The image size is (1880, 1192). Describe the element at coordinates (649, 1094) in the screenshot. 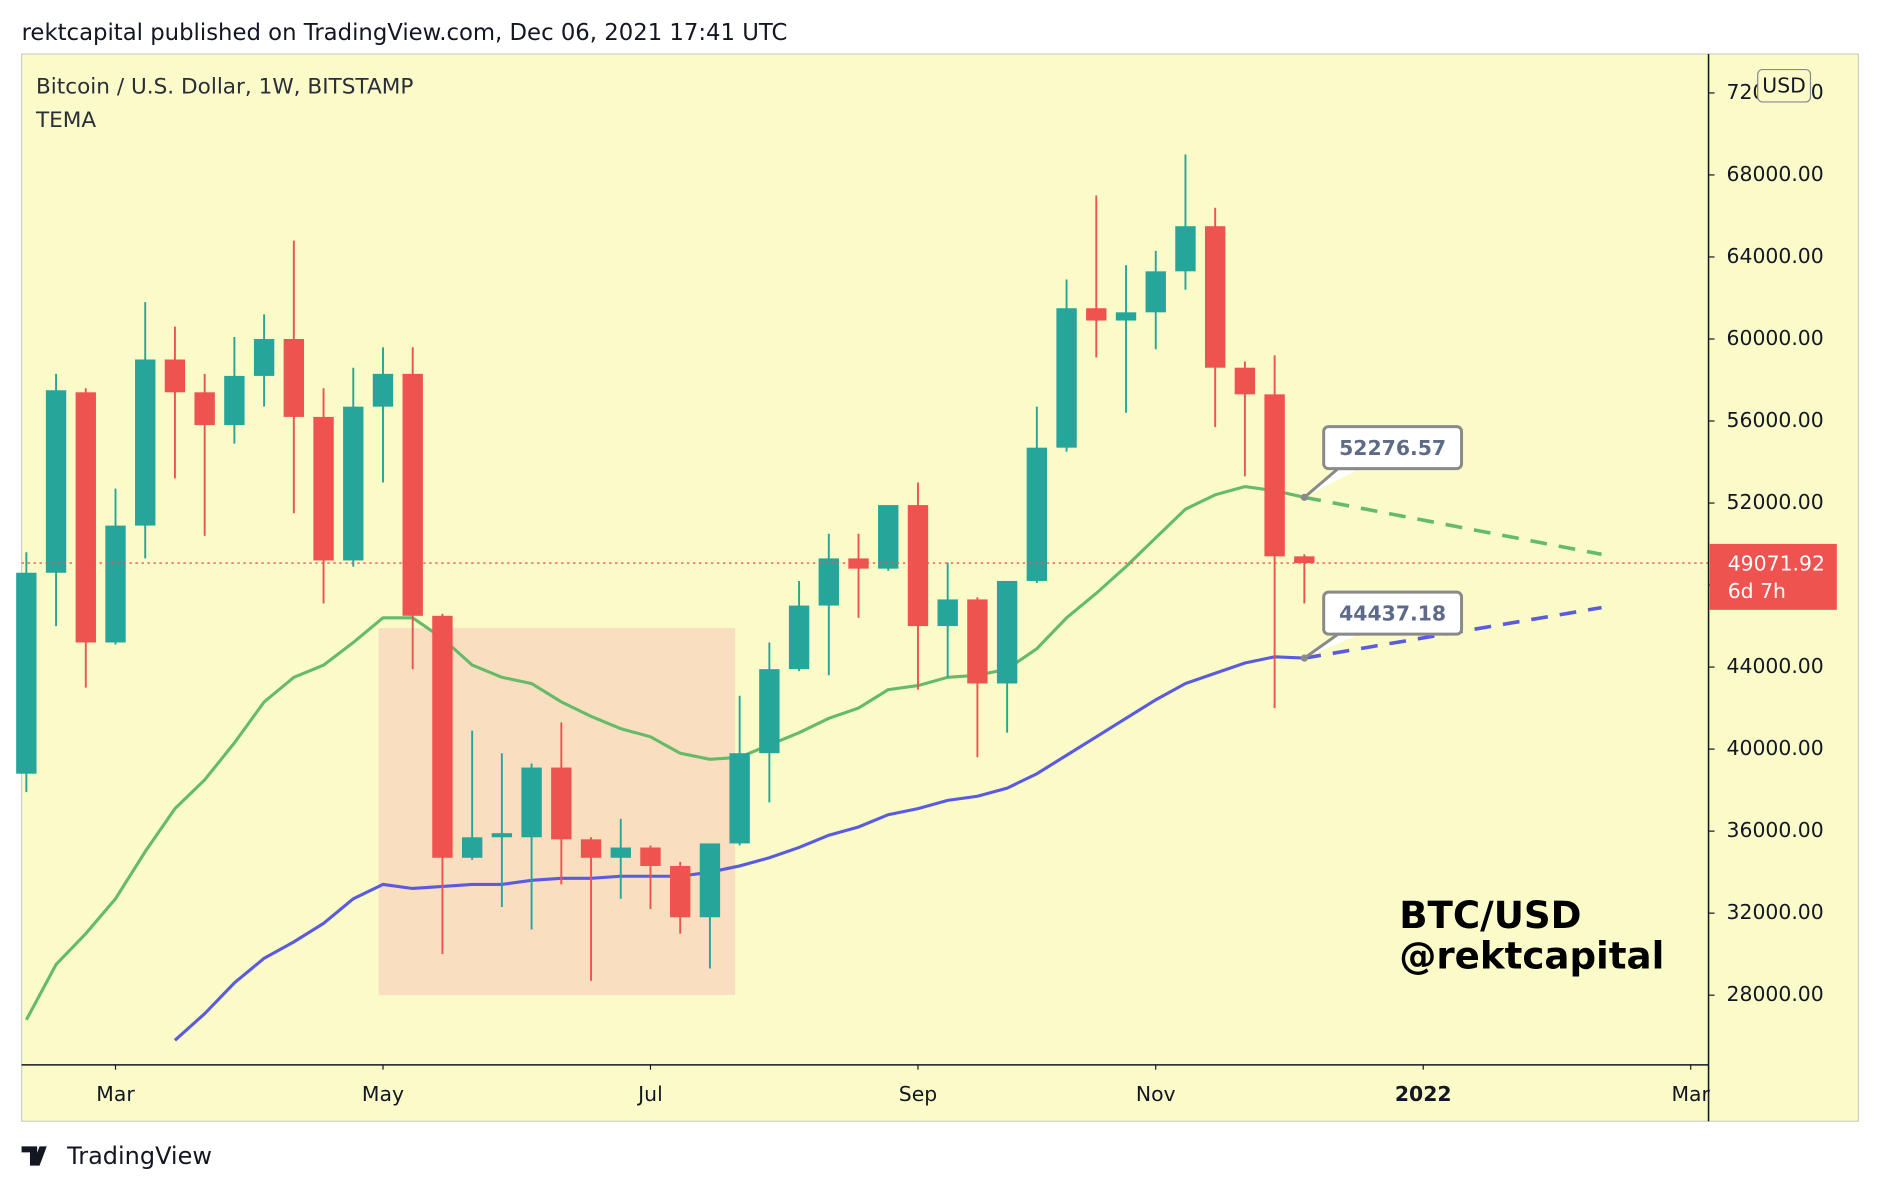

I see `x-tick-label: Jul` at that location.